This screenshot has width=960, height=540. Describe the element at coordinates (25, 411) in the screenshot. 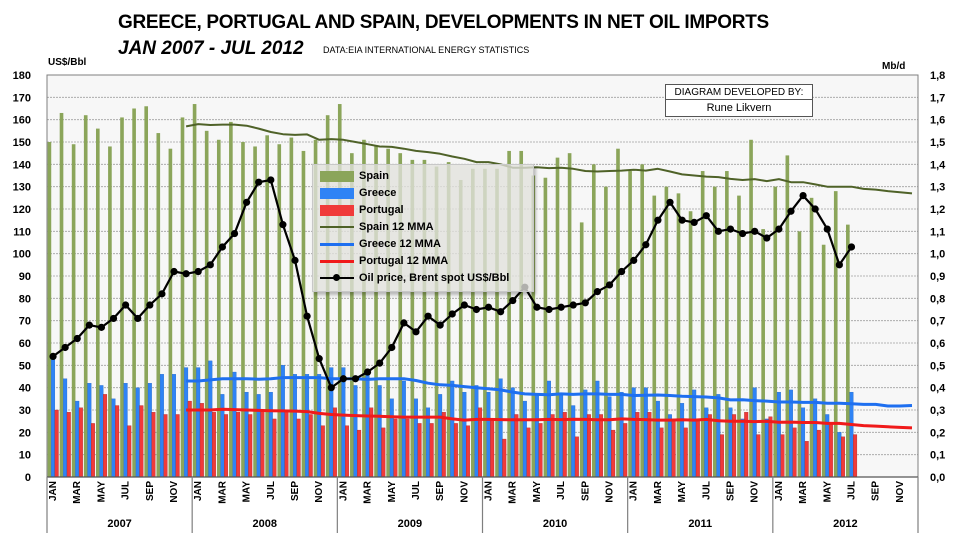

I see `y-tick-label: 30` at that location.